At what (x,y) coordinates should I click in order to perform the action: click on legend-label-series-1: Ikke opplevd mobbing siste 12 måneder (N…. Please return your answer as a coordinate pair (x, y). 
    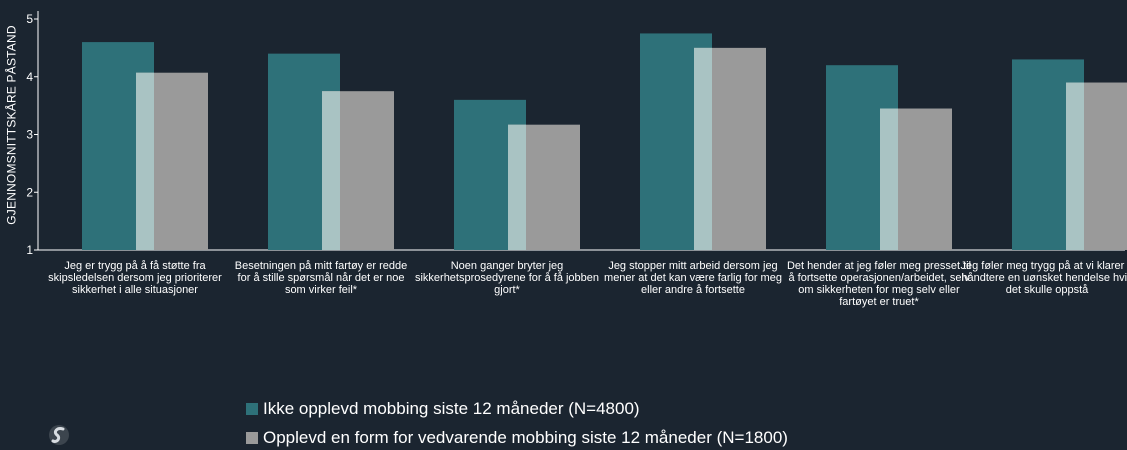
    Looking at the image, I should click on (451, 408).